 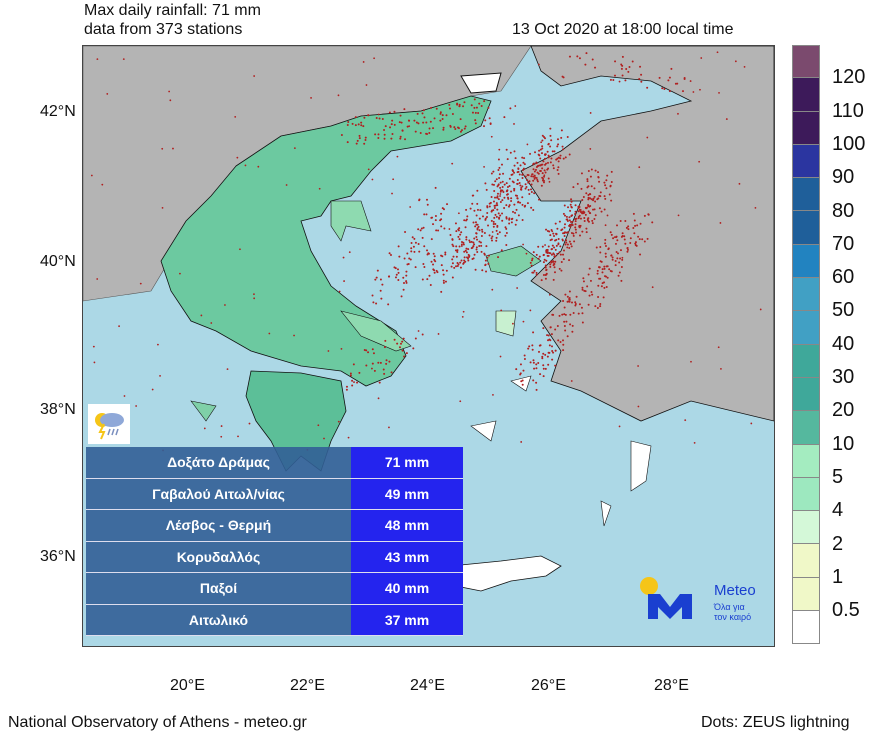 What do you see at coordinates (775, 722) in the screenshot?
I see `dots-legend: Dots: ZEUS lightning` at bounding box center [775, 722].